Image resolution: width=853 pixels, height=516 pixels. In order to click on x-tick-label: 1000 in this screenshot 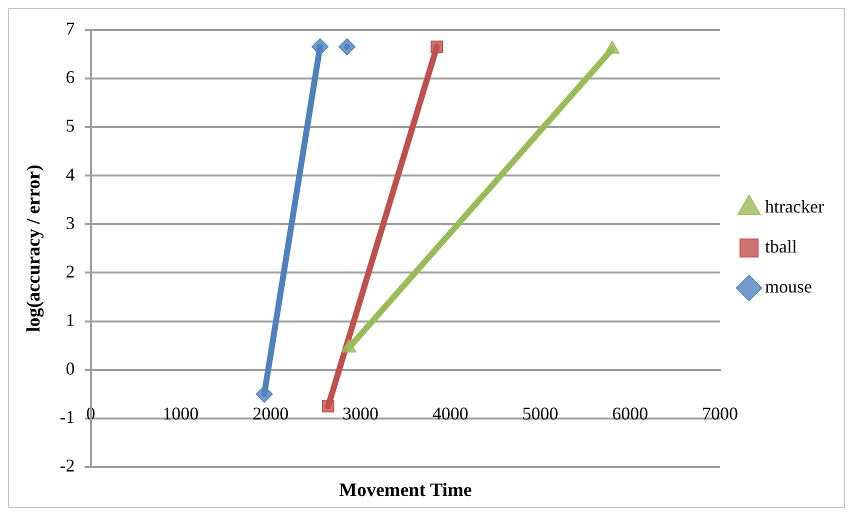, I will do `click(180, 413)`.